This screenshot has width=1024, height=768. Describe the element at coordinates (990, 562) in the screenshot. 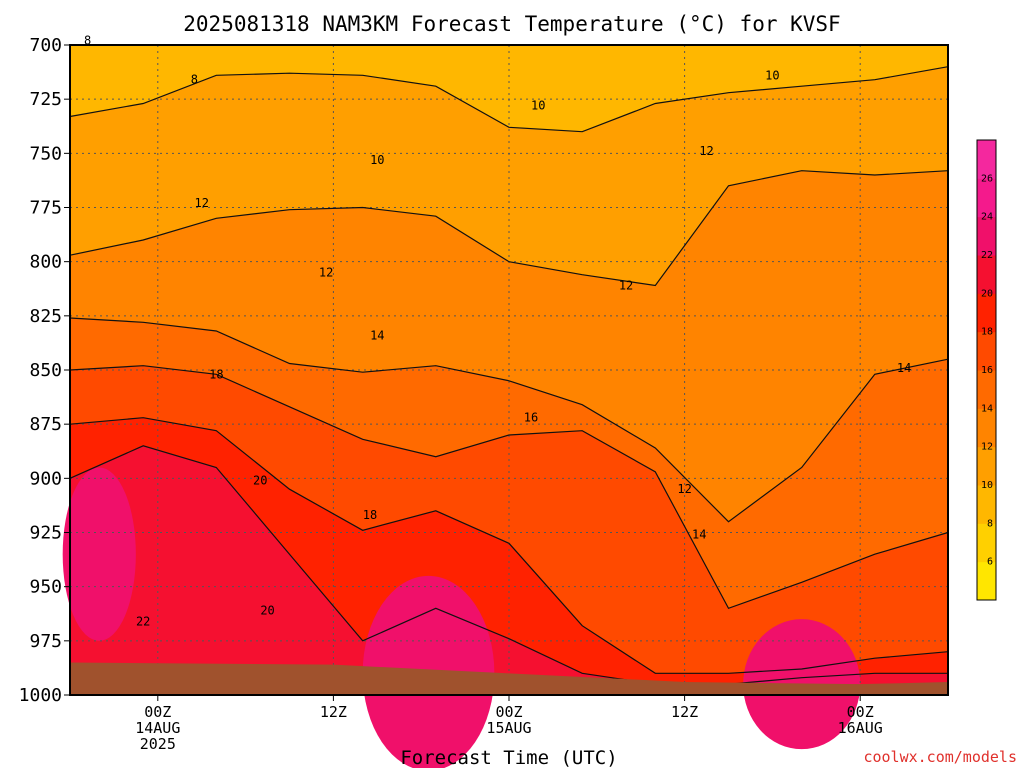

I see `colorbar-tick-label: 6` at that location.